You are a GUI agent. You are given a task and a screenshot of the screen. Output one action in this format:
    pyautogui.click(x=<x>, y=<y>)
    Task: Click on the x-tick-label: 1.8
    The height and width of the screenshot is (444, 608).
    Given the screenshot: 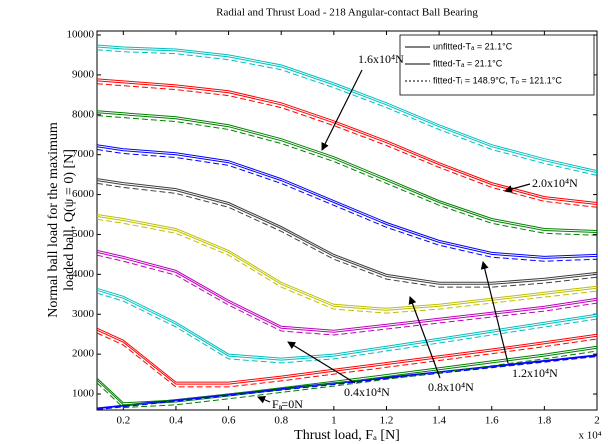 What is the action you would take?
    pyautogui.click(x=544, y=421)
    